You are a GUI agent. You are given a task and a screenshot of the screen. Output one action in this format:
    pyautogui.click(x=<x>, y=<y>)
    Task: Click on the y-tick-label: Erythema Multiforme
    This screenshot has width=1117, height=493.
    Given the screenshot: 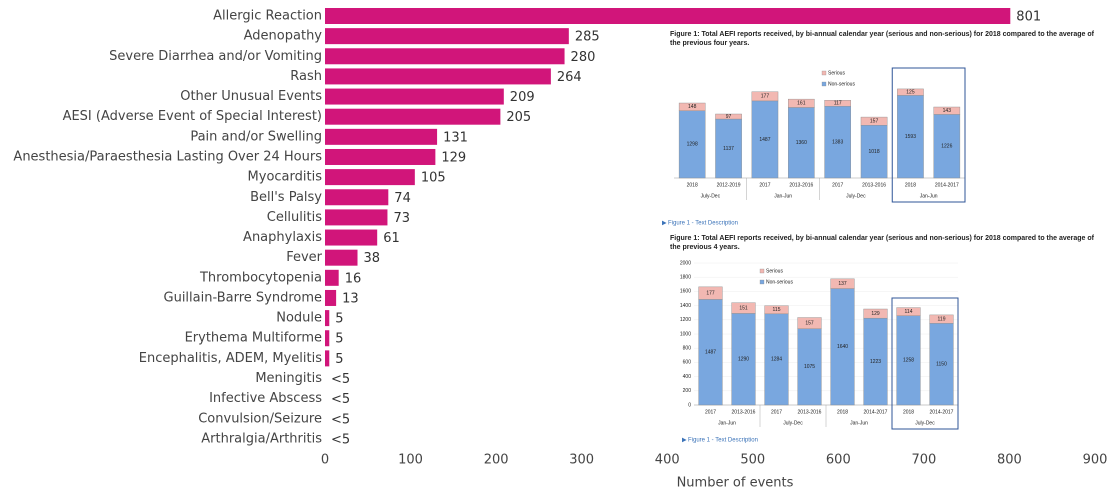 What is the action you would take?
    pyautogui.click(x=253, y=338)
    